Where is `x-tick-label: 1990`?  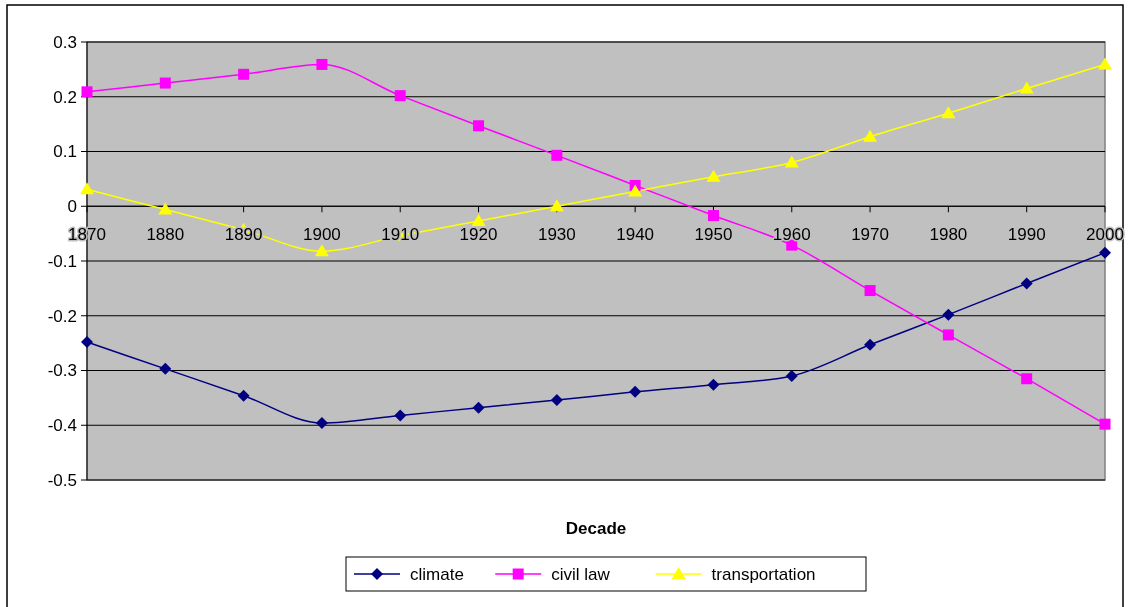 x-tick-label: 1990 is located at coordinates (1026, 235).